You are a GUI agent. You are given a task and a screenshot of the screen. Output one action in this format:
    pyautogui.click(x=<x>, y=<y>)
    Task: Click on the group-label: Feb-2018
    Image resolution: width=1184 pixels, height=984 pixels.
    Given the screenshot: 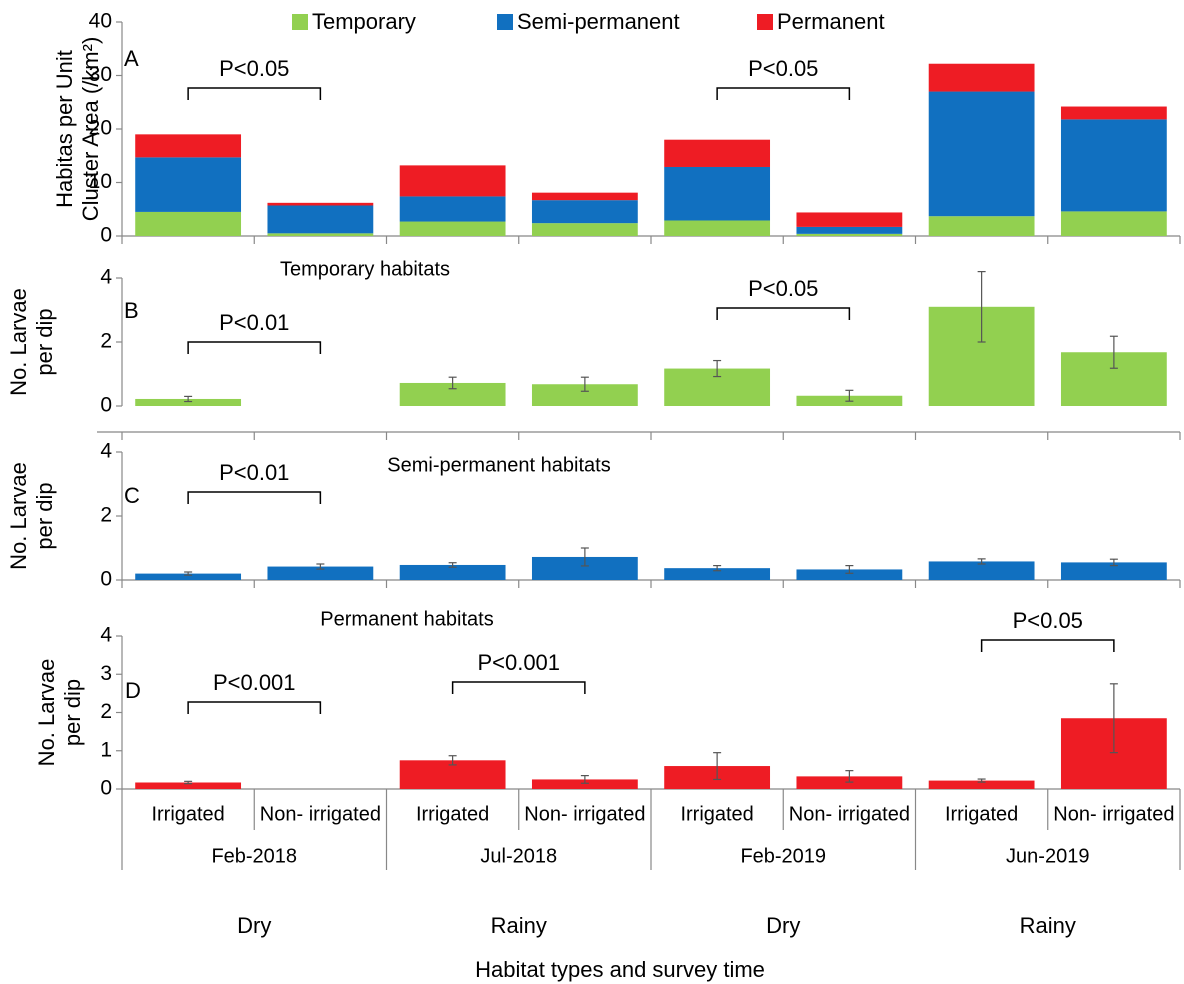 What is the action you would take?
    pyautogui.click(x=254, y=856)
    